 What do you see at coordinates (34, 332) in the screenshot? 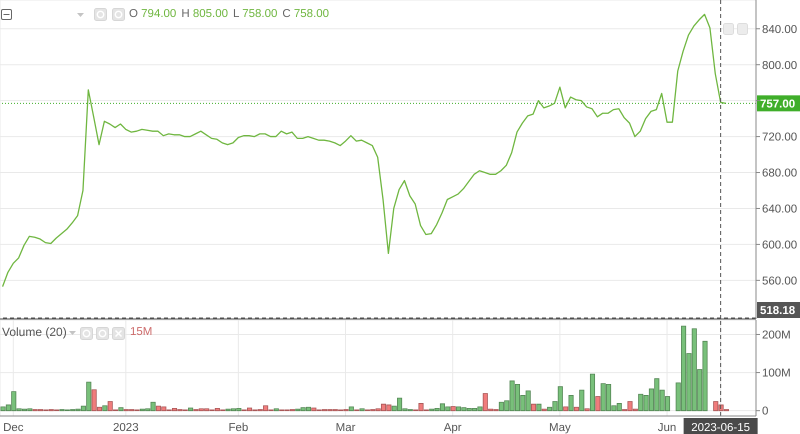
I see `text: Volume (20)` at bounding box center [34, 332].